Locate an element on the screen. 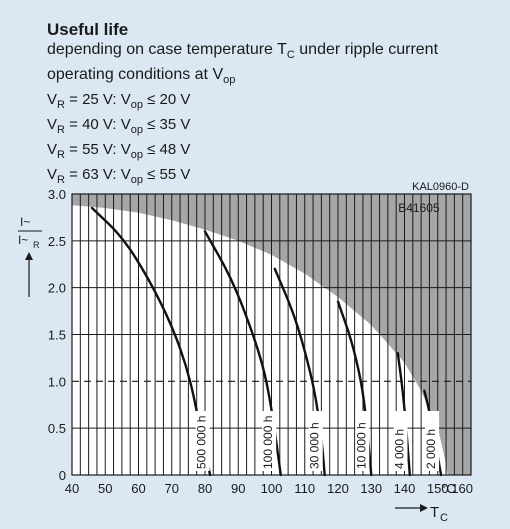  curve-label: 2 000 h is located at coordinates (431, 449).